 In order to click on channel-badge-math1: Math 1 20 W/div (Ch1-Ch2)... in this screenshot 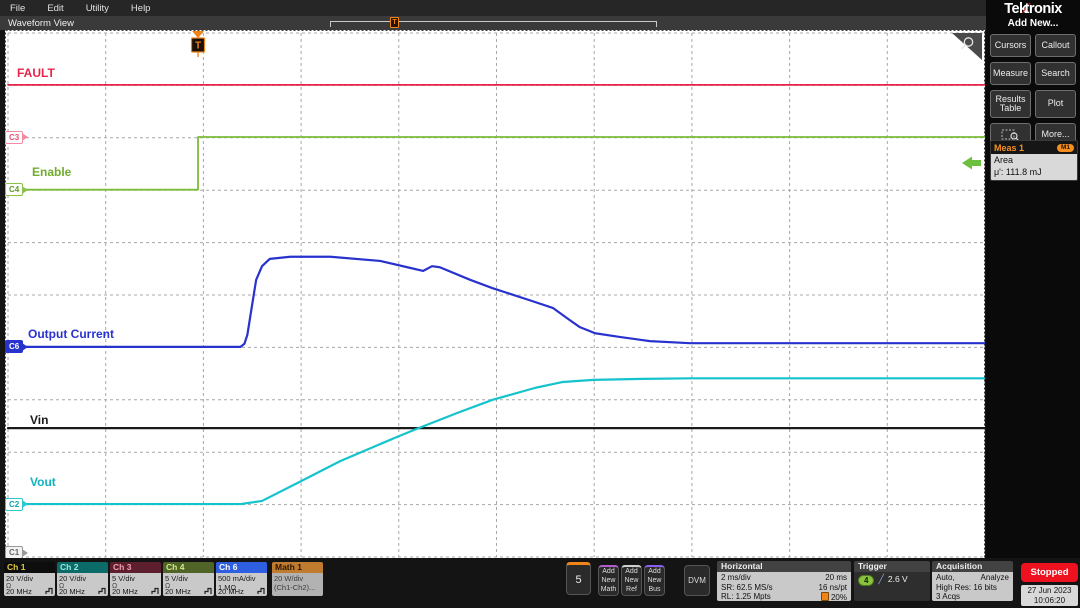, I will do `click(297, 579)`.